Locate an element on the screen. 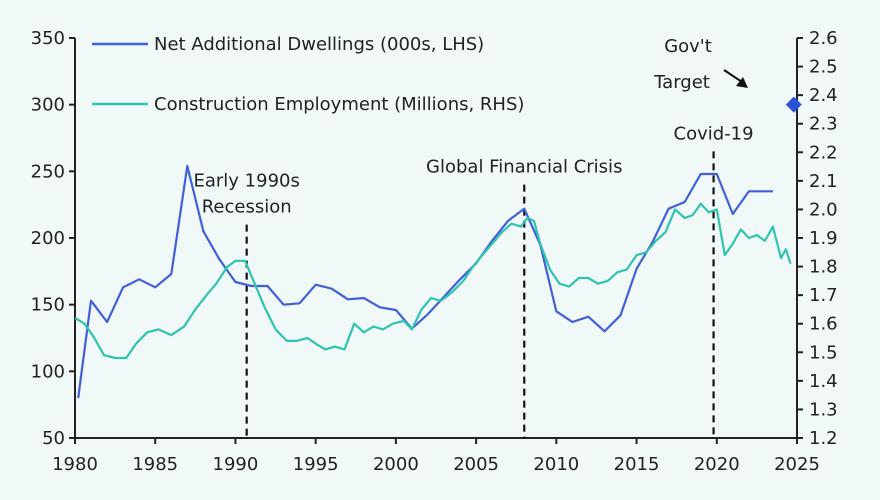 Image resolution: width=880 pixels, height=500 pixels. right-tick-label: 1.7 is located at coordinates (823, 295).